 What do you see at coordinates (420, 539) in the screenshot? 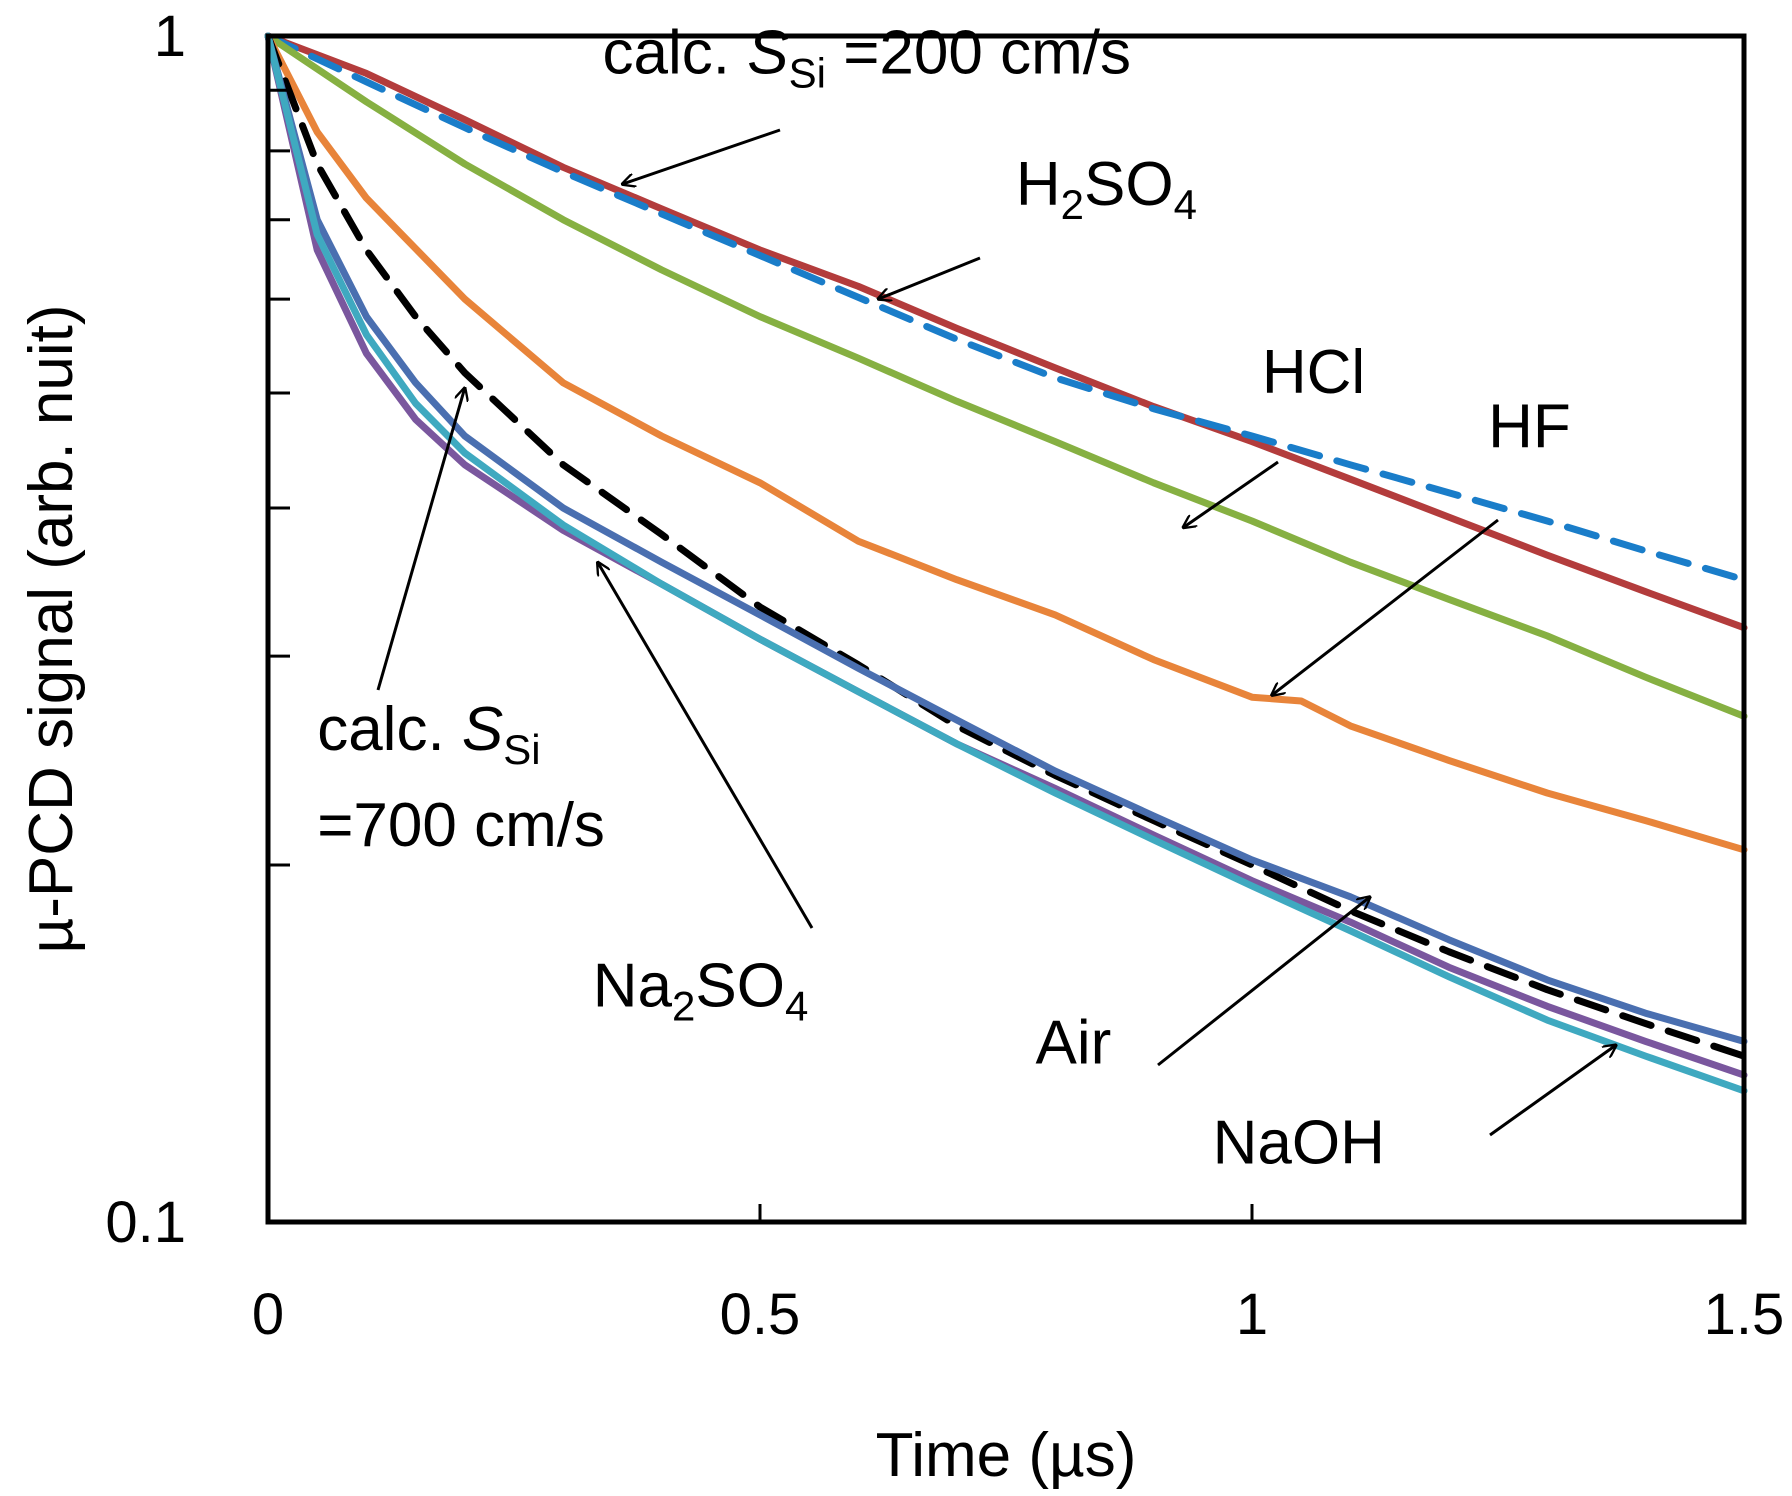
I see `annotation-arrow-calc700` at bounding box center [420, 539].